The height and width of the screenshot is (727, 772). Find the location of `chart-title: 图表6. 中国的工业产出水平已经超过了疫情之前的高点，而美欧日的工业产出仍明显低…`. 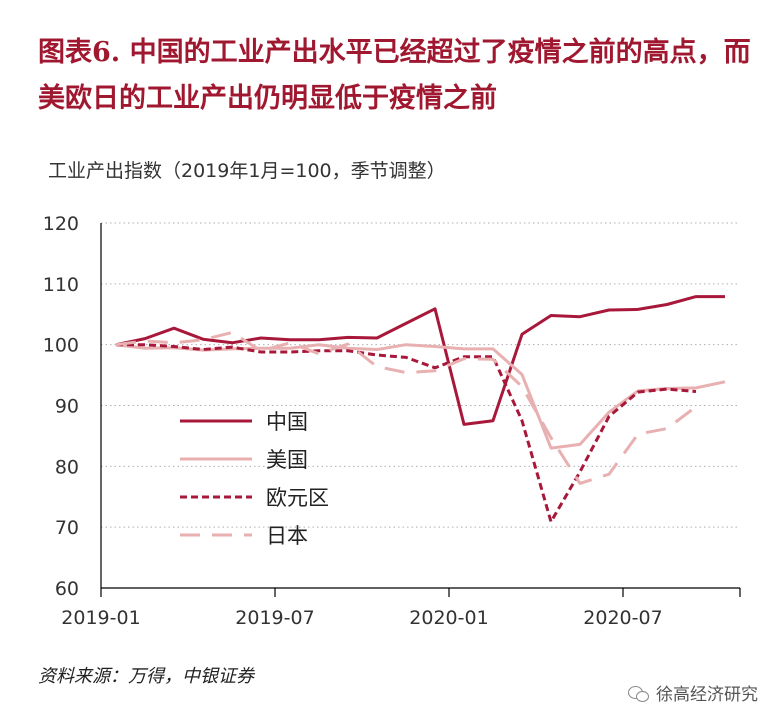

chart-title: 图表6. 中国的工业产出水平已经超过了疫情之前的高点，而美欧日的工业产出仍明显低… is located at coordinates (394, 75).